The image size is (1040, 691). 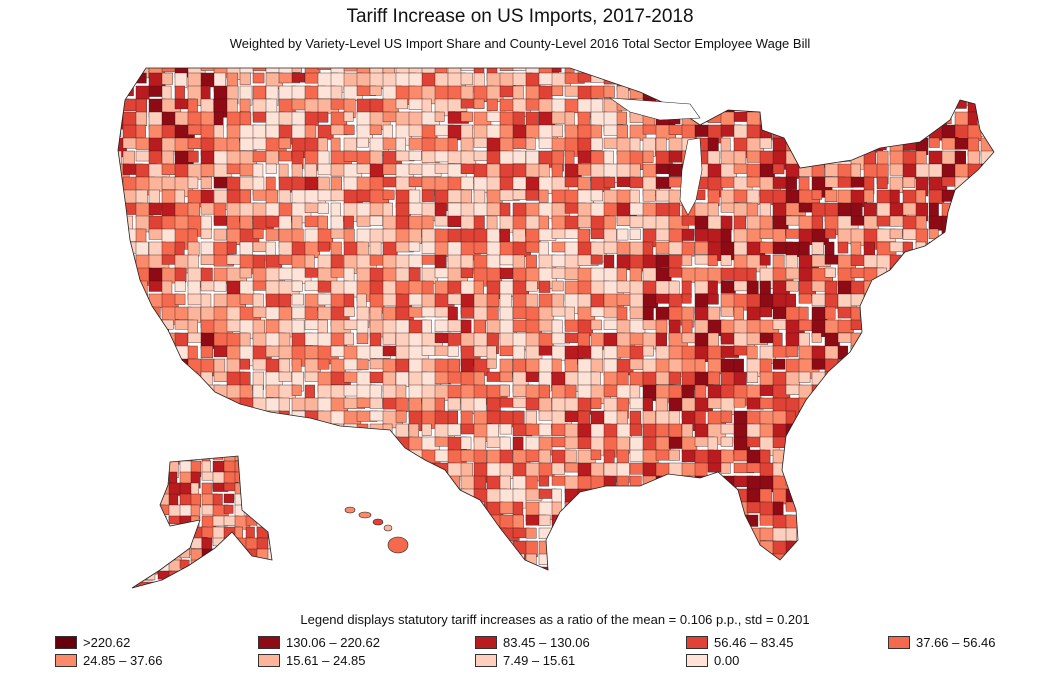 I want to click on legend-swatch, so click(x=269, y=642).